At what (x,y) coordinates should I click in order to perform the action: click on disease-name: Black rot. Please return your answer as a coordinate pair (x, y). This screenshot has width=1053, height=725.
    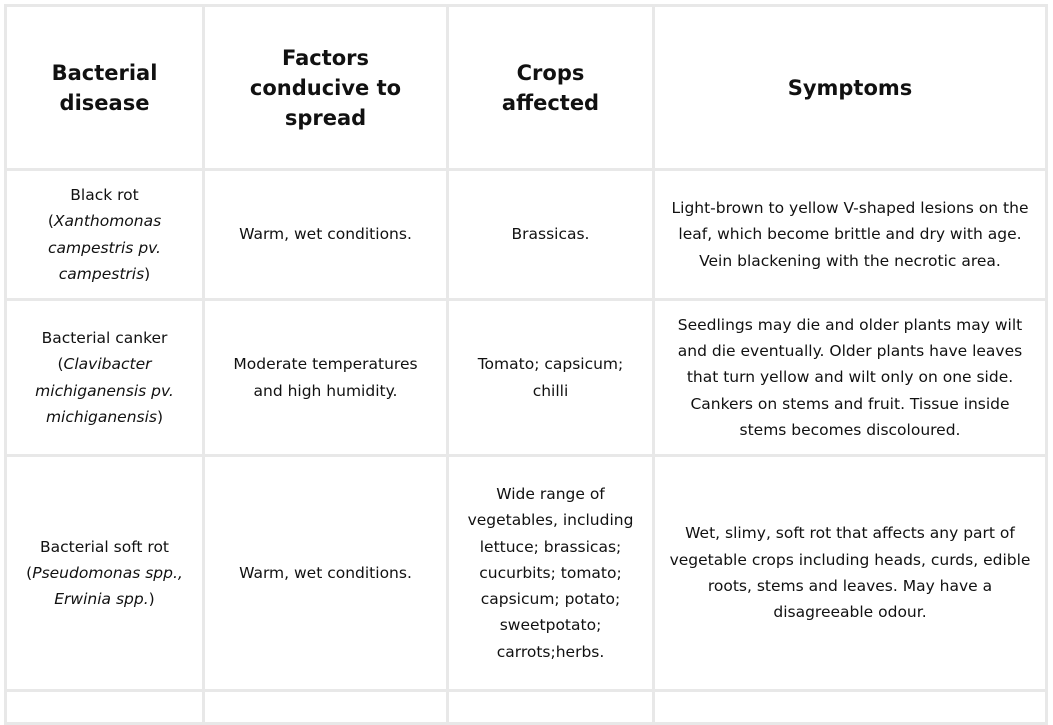
    Looking at the image, I should click on (104, 194).